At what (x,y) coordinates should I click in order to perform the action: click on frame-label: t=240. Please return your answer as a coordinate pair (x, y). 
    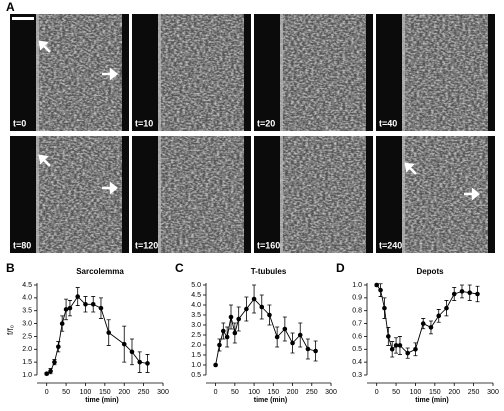
    Looking at the image, I should click on (390, 245).